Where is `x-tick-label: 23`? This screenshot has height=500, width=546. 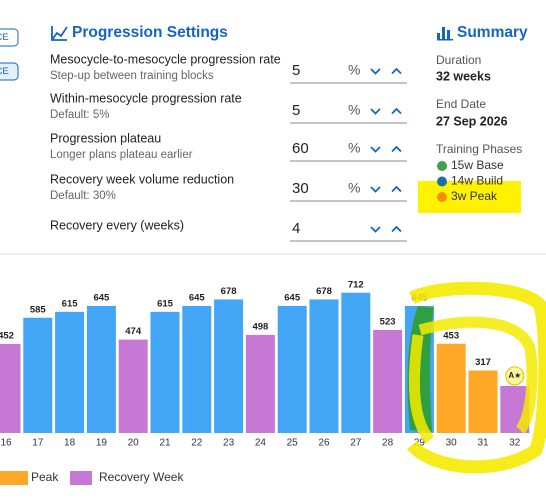
x-tick-label: 23 is located at coordinates (229, 443).